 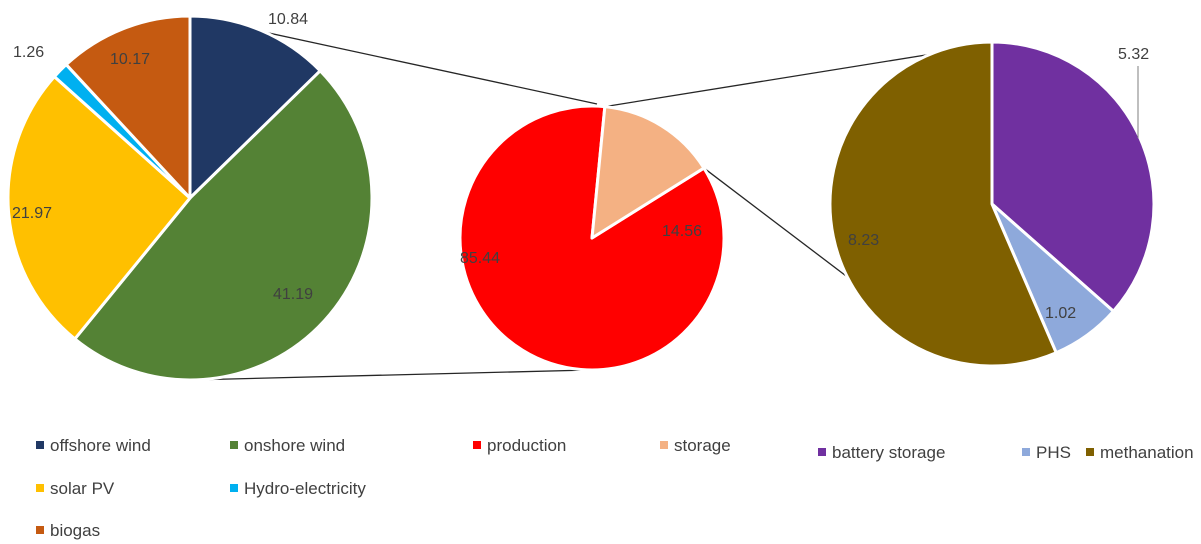 I want to click on legend-swatch-solar-pv, so click(x=40, y=488).